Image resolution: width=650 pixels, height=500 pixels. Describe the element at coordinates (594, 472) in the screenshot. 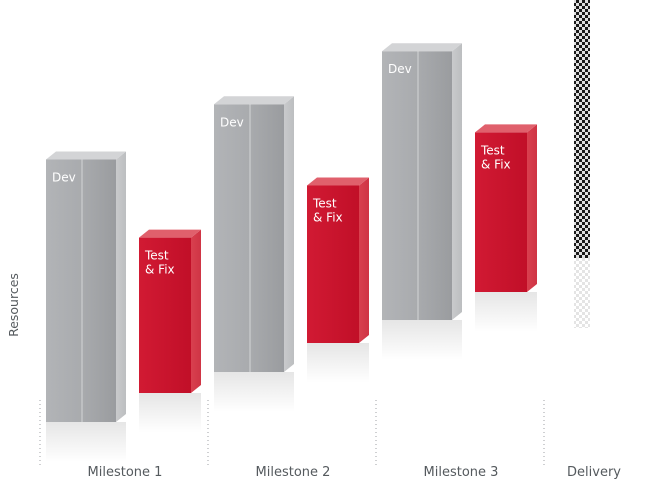

I see `x-tick-label: Delivery` at that location.